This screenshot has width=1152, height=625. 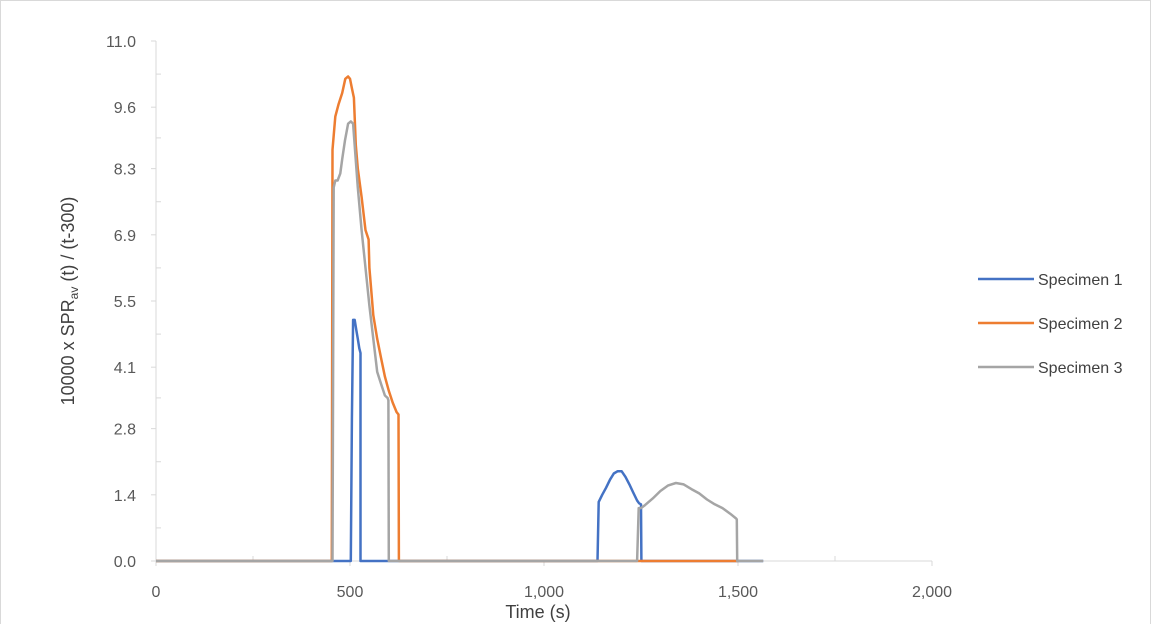 I want to click on legend-label-specimen-3: Specimen 3, so click(x=1080, y=368).